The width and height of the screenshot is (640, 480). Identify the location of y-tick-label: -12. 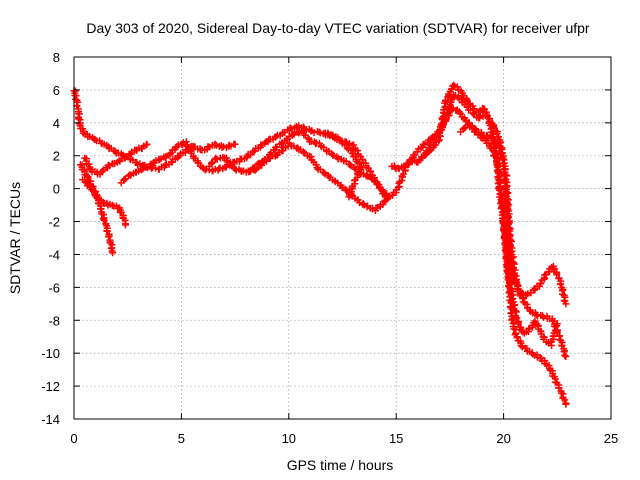
(50, 386).